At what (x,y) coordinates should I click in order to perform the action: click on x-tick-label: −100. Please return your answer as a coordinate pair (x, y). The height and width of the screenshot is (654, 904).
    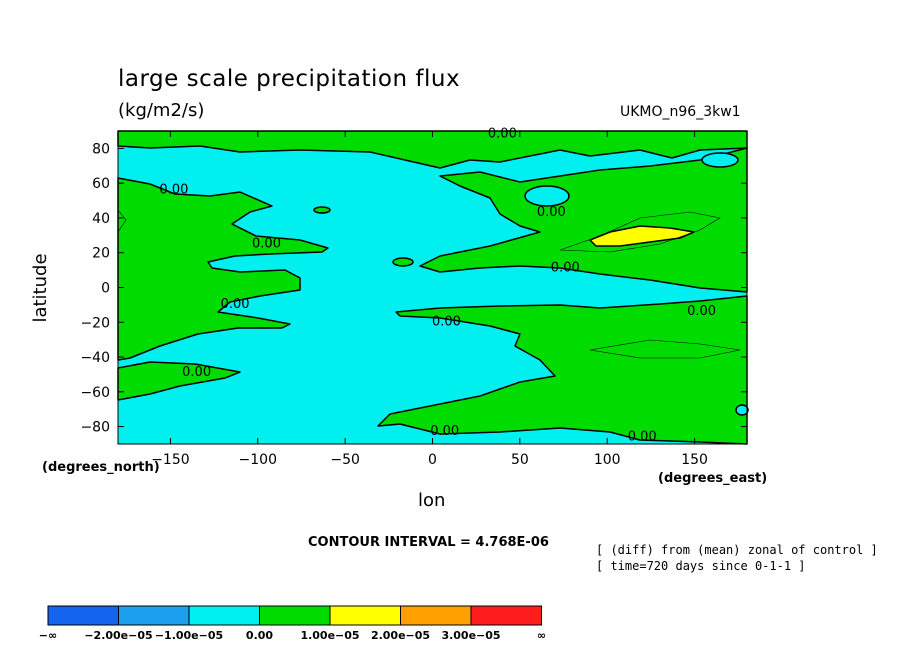
    Looking at the image, I should click on (258, 460).